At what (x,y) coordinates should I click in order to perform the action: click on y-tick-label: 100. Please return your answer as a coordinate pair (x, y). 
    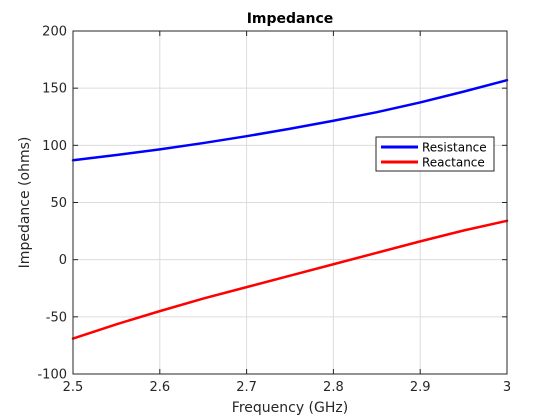
    Looking at the image, I should click on (54, 146).